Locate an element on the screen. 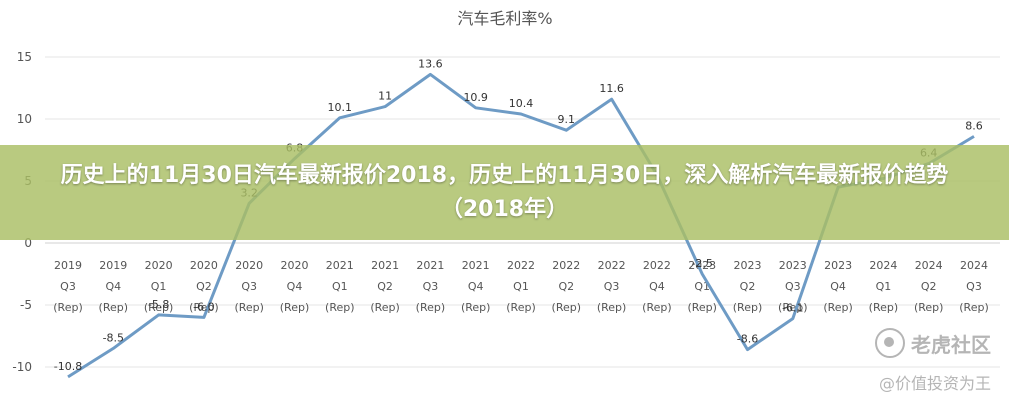 The height and width of the screenshot is (400, 1009). data-label: 11.6 is located at coordinates (611, 88).